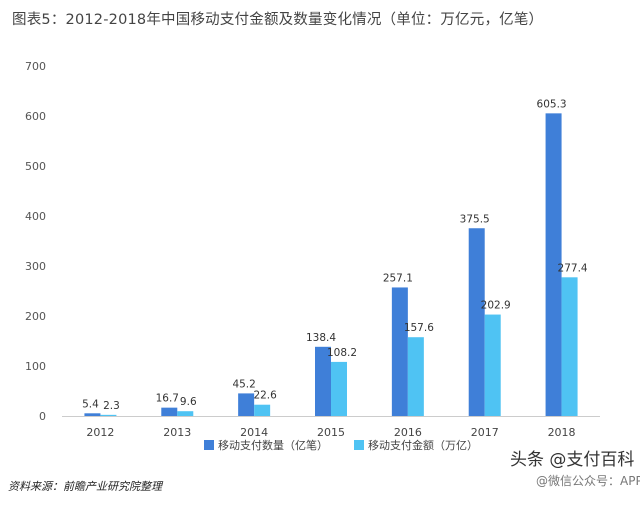 Image resolution: width=640 pixels, height=507 pixels. What do you see at coordinates (42, 416) in the screenshot?
I see `y-tick-label: 0` at bounding box center [42, 416].